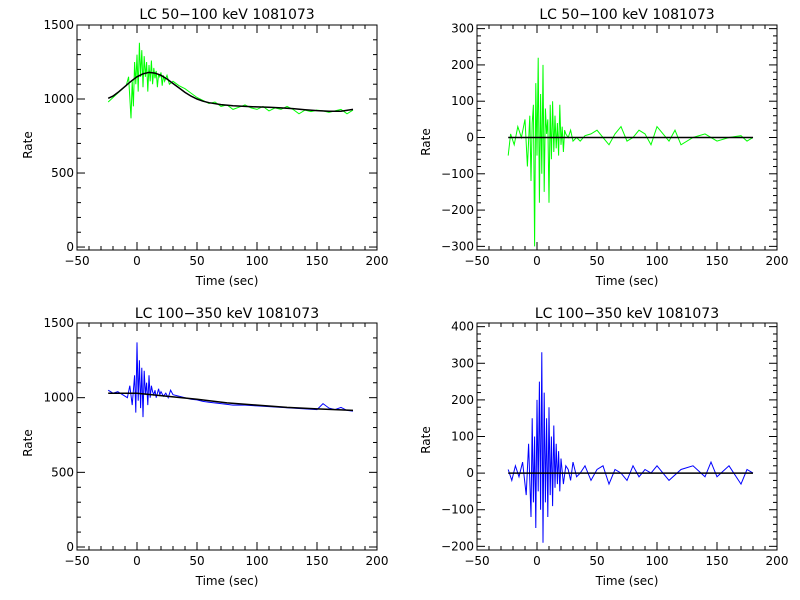 This screenshot has width=800, height=600. I want to click on y-tick-label: 400, so click(462, 327).